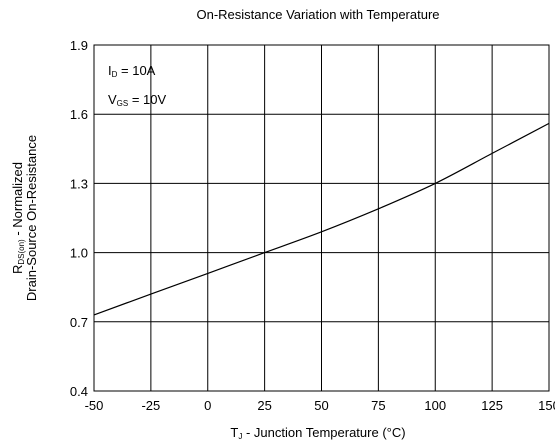  Describe the element at coordinates (317, 14) in the screenshot. I see `chart-title: On-Resistance Variation with Temperature` at that location.